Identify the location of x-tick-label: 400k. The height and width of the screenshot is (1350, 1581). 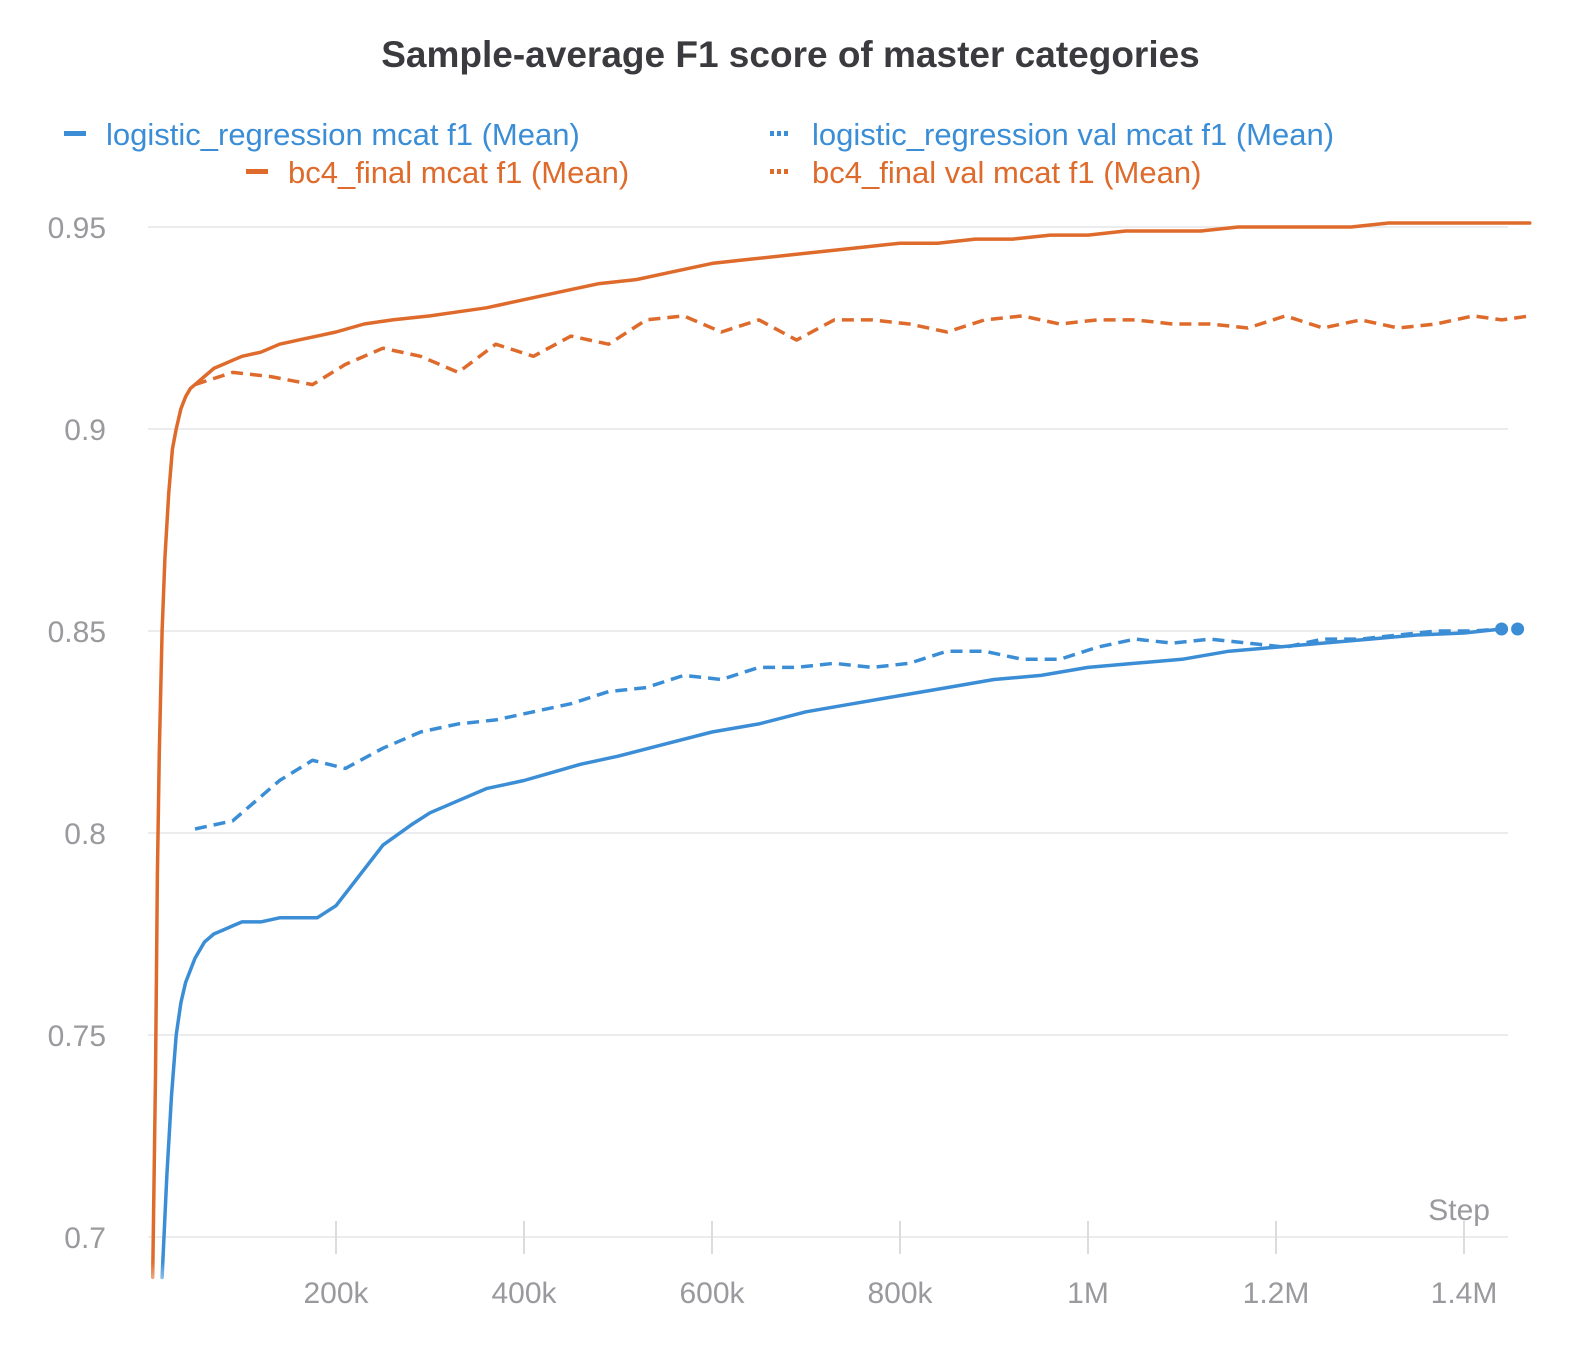
(524, 1293).